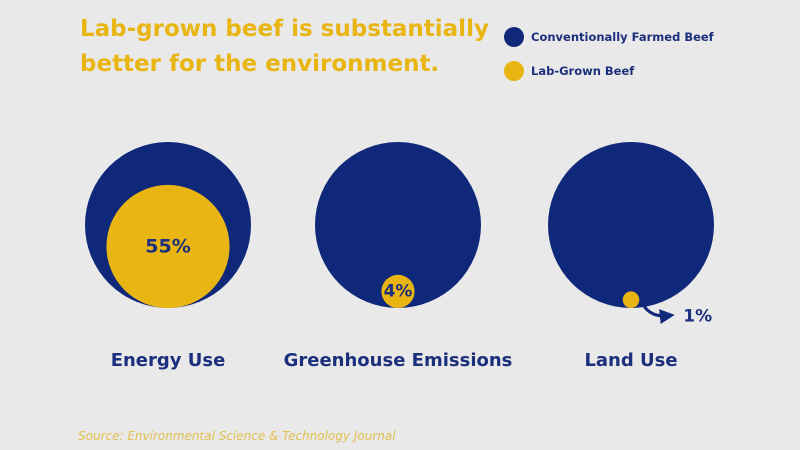  What do you see at coordinates (583, 71) in the screenshot?
I see `legend-label-lab-grown: Lab-Grown Beef` at bounding box center [583, 71].